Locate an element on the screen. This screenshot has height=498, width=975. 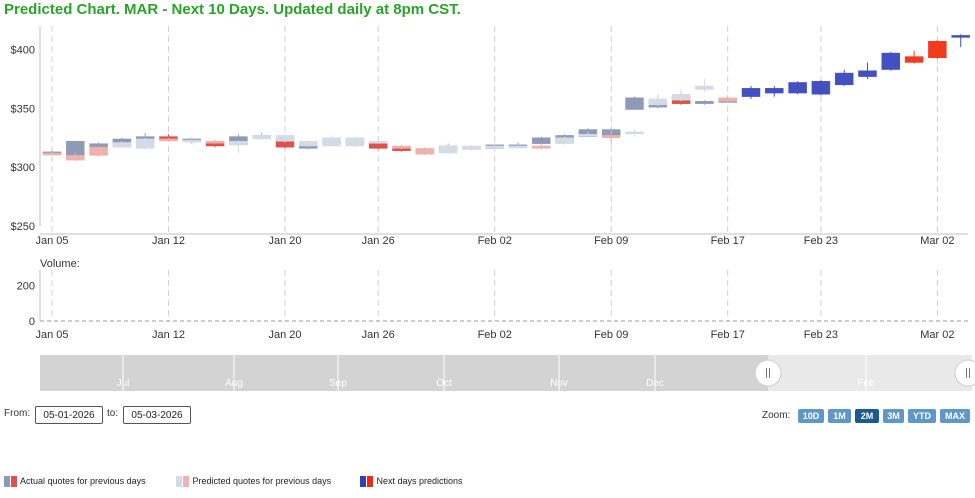
volume-layer: 0 200 is located at coordinates (492, 299).